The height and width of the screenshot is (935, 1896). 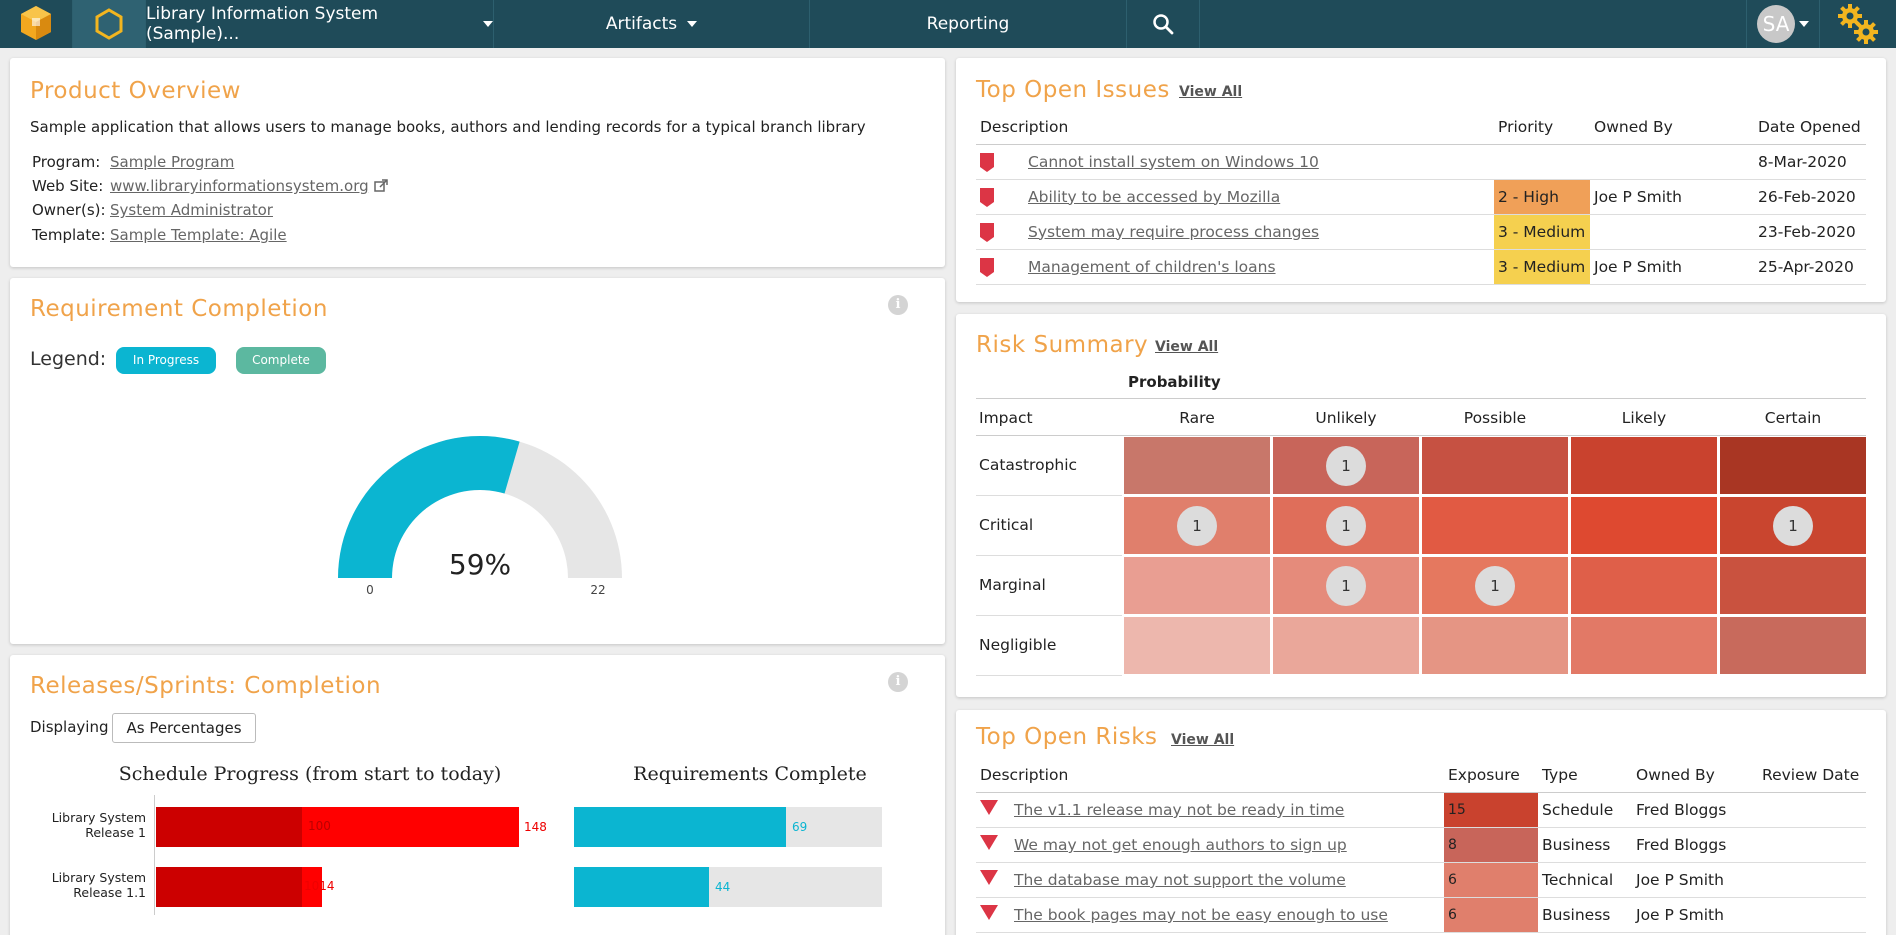 I want to click on probability-header: Unlikely, so click(x=1346, y=418).